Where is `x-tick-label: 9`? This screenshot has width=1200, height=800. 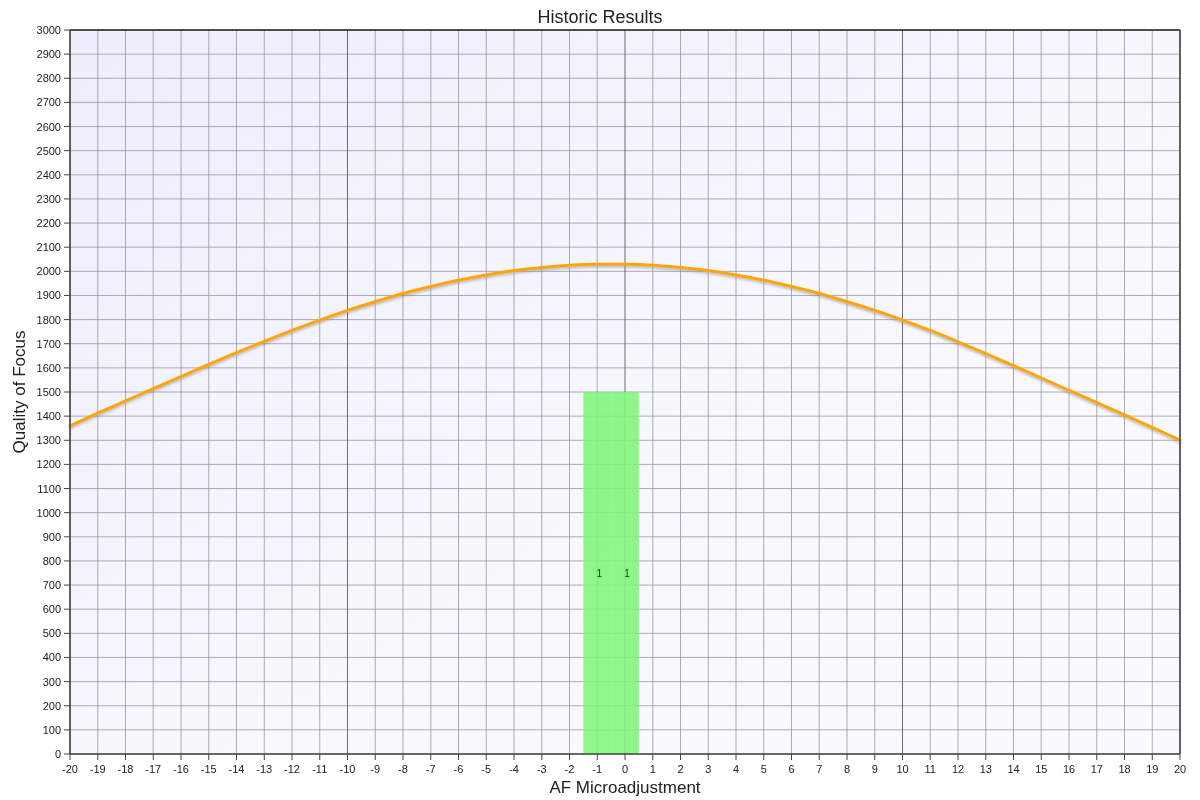 x-tick-label: 9 is located at coordinates (874, 769).